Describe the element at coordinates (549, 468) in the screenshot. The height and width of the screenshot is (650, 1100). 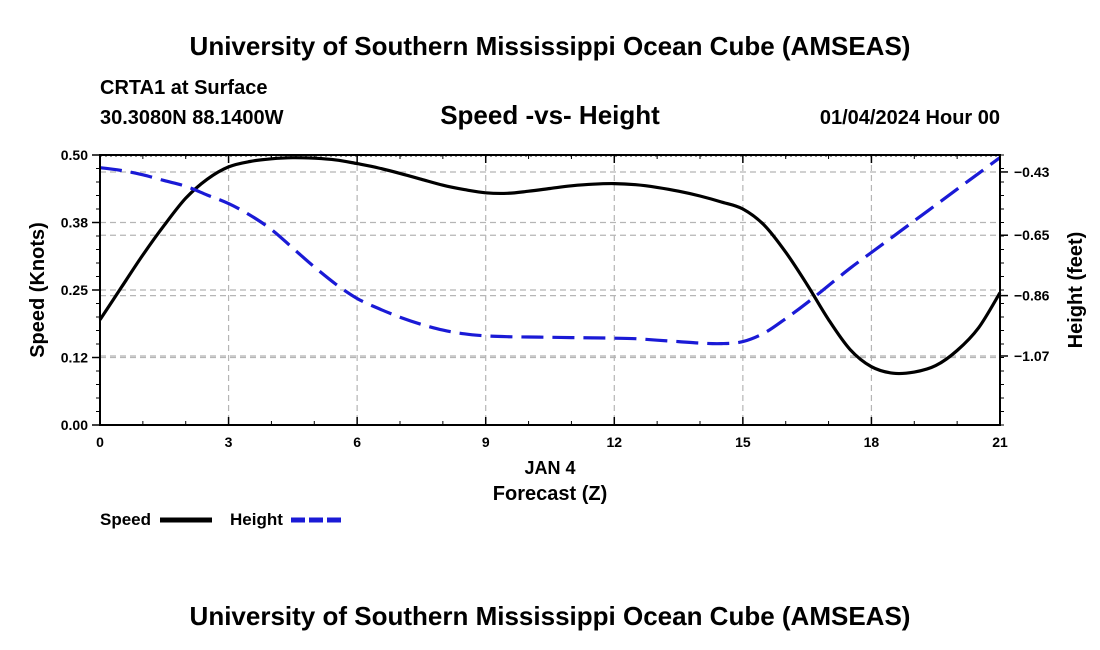
I see `x-axis-date-label: JAN 4` at that location.